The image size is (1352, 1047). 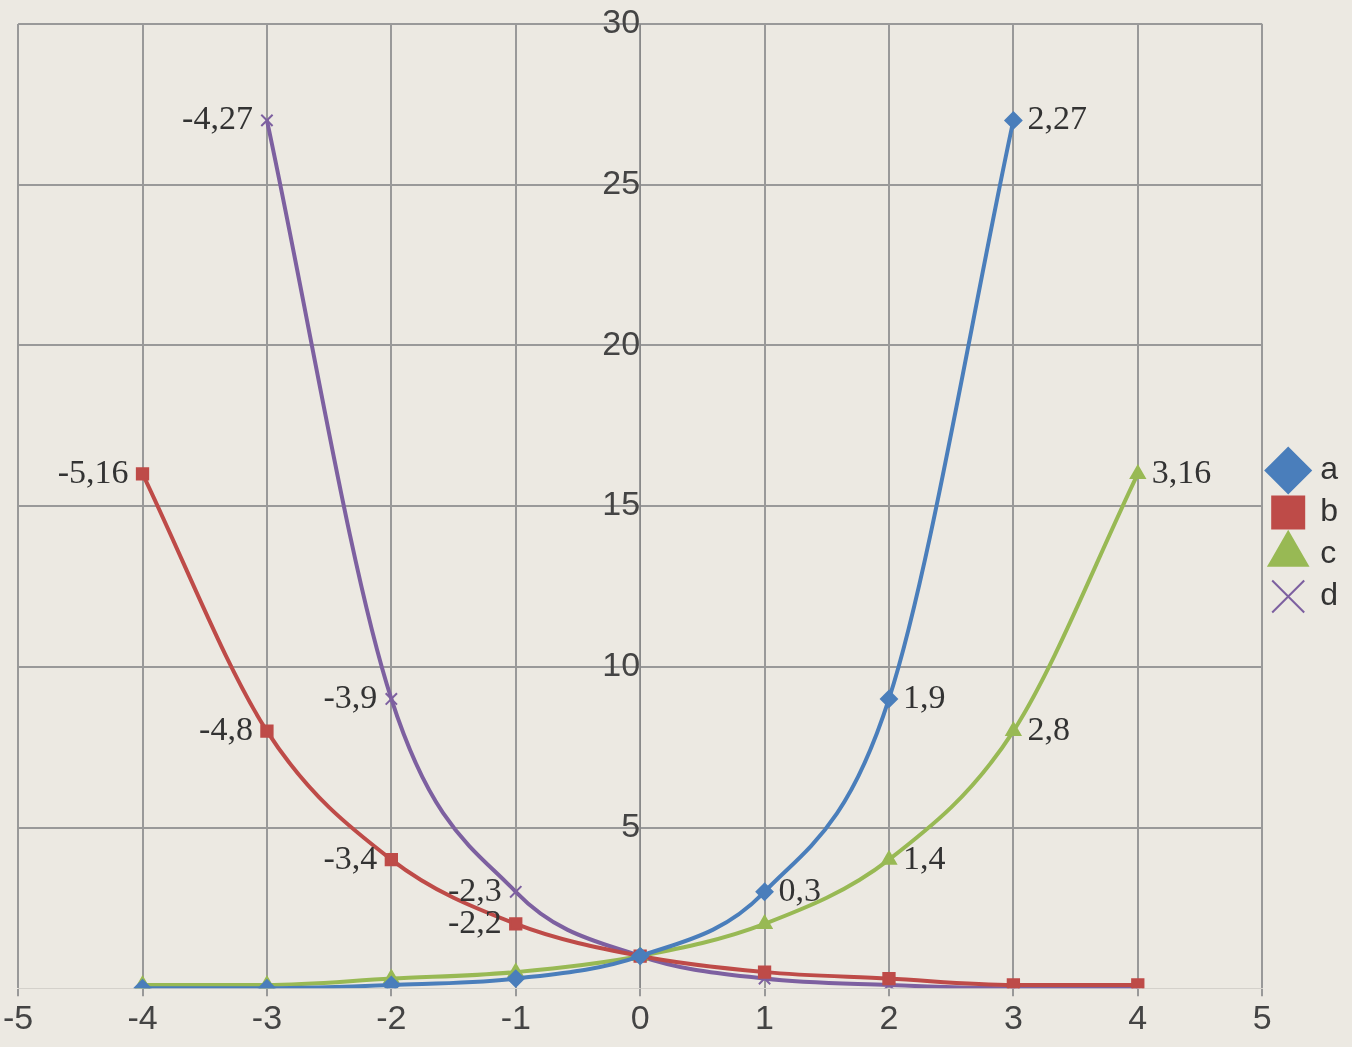 I want to click on y-tick-label: 25, so click(x=621, y=182).